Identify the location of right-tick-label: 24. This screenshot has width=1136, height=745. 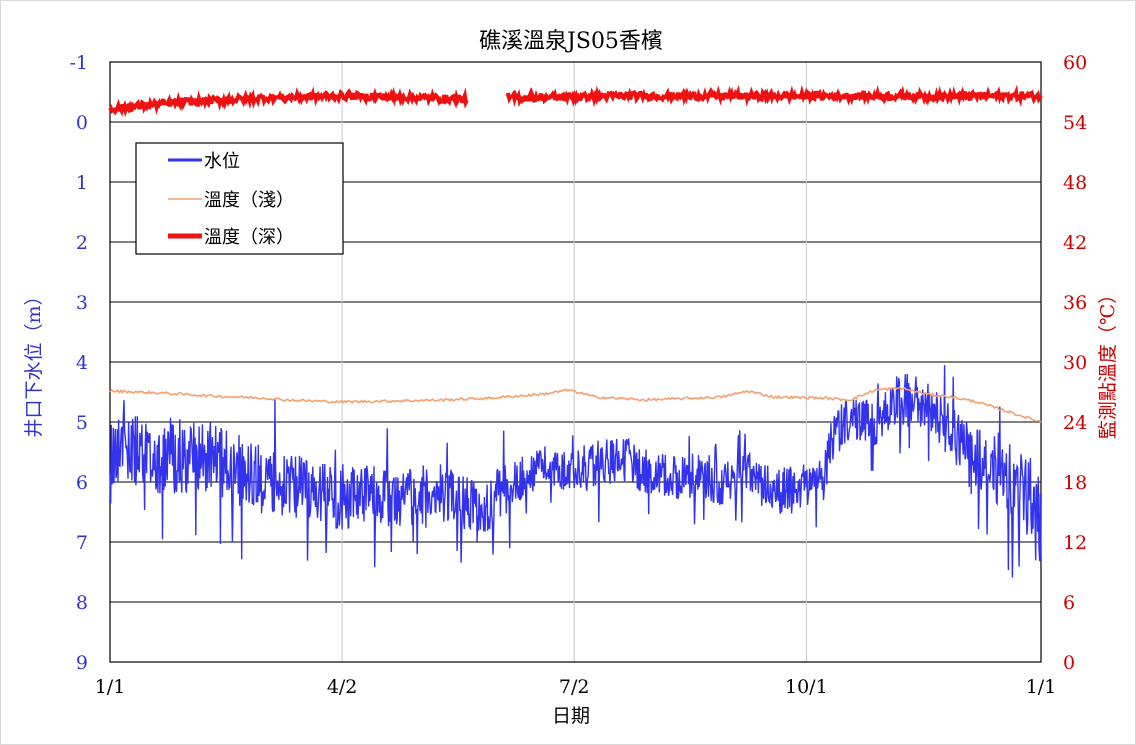
(1075, 423).